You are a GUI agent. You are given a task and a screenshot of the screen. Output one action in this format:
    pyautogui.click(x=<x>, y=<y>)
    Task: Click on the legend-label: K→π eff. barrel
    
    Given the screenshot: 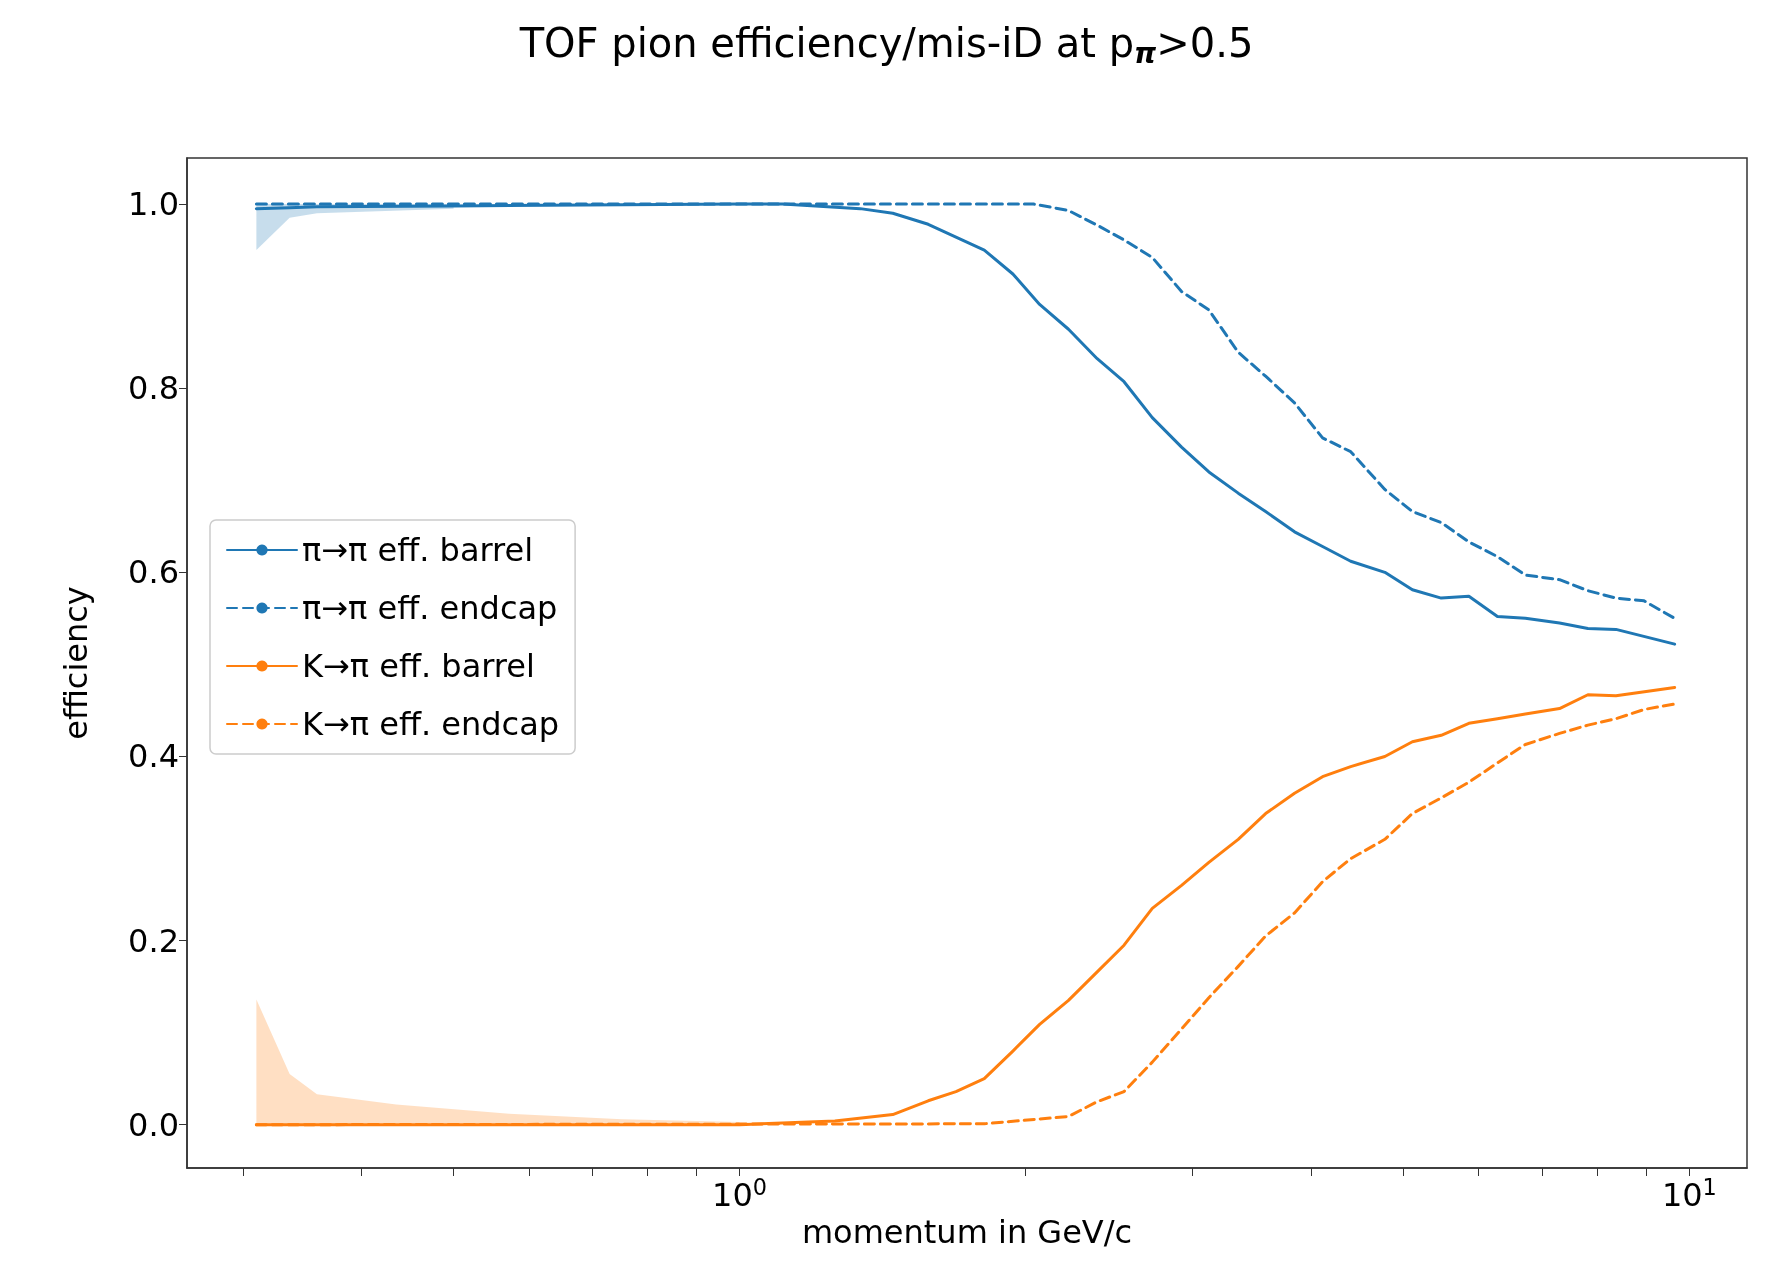 What is the action you would take?
    pyautogui.click(x=418, y=666)
    